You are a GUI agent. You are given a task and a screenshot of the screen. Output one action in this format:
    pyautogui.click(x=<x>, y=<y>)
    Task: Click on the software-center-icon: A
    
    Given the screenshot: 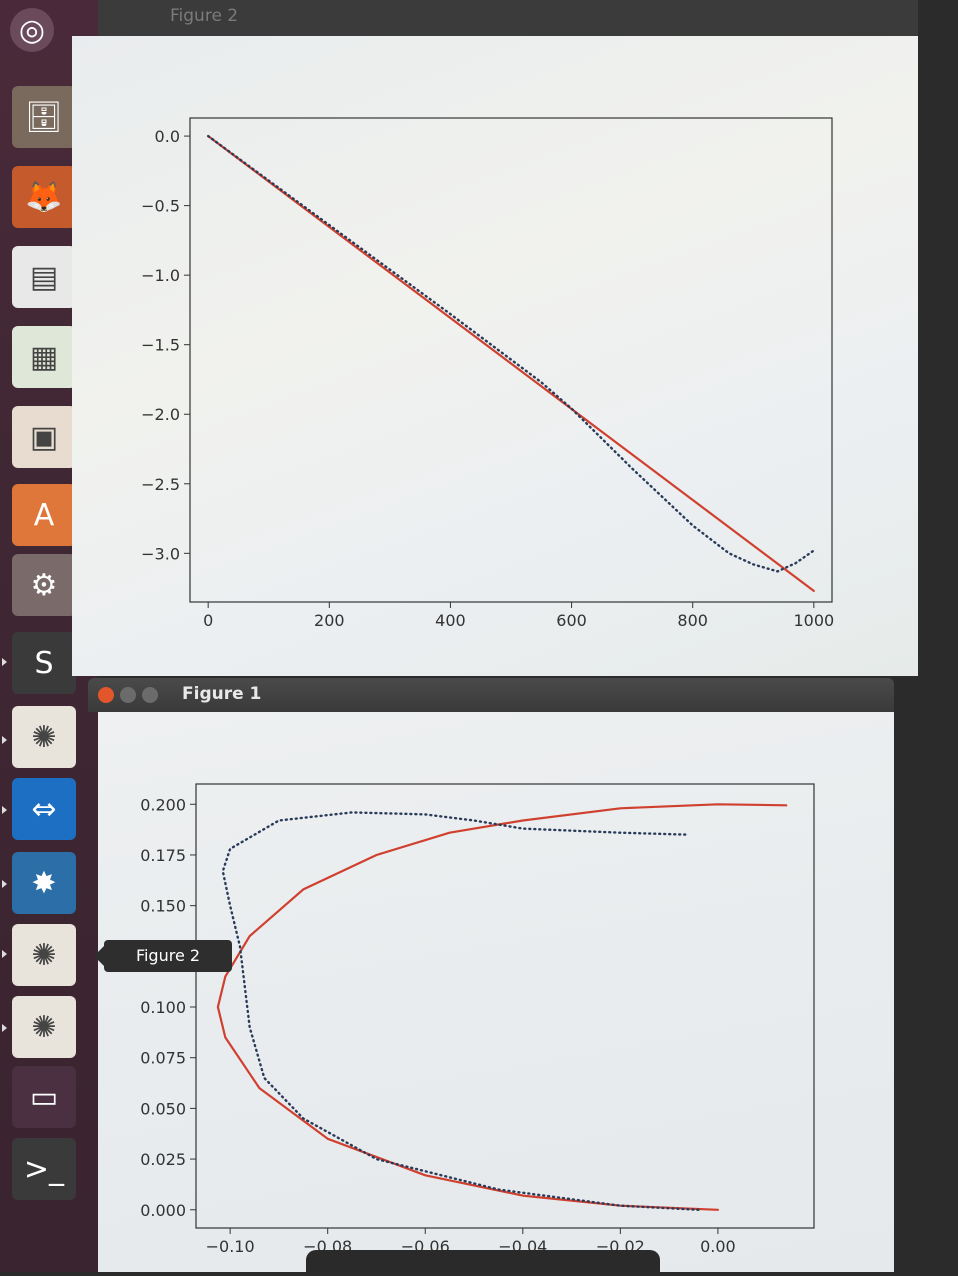 What is the action you would take?
    pyautogui.click(x=44, y=515)
    